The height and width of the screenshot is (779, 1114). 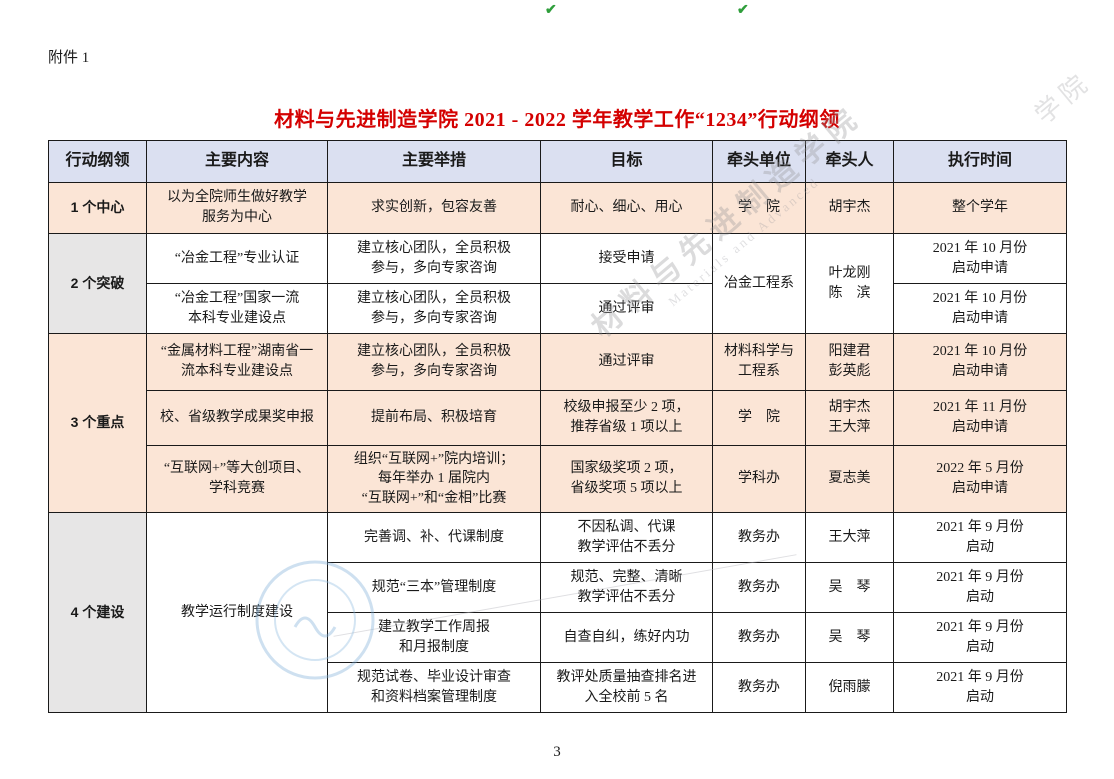 I want to click on header-goal: 目标, so click(x=626, y=161).